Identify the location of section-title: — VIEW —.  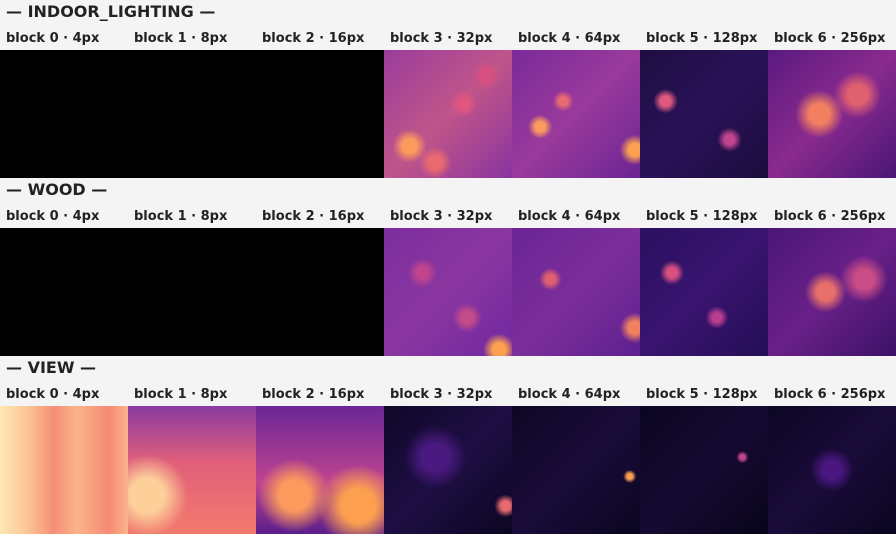
(51, 367).